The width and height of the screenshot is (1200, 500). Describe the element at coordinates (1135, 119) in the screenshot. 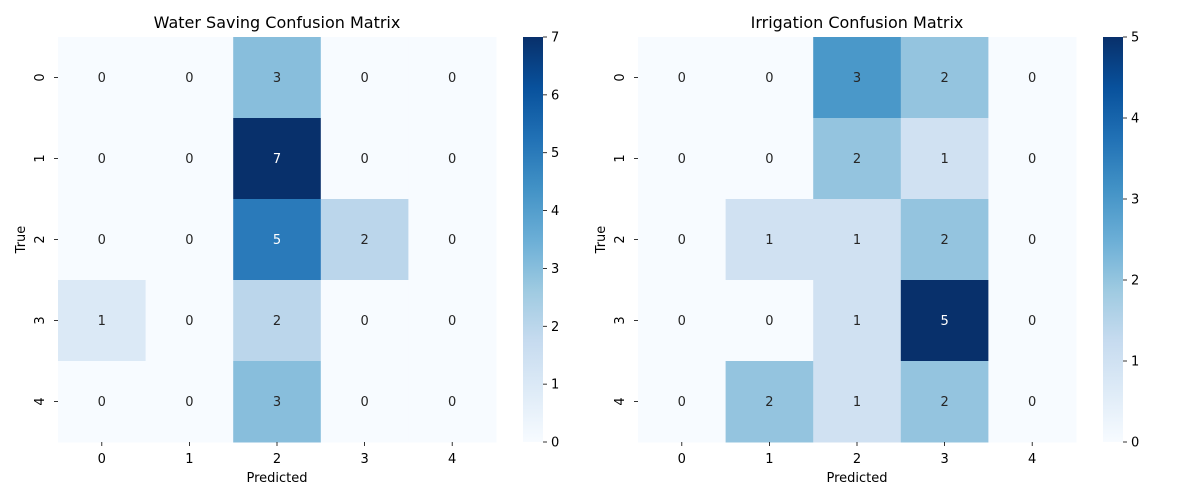

I see `colorbar-tick-label: 4` at that location.